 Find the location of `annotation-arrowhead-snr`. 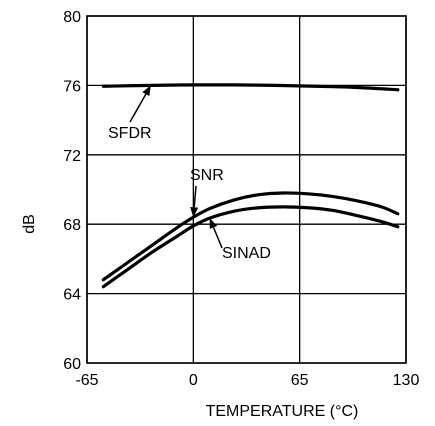

annotation-arrowhead-snr is located at coordinates (194, 212).